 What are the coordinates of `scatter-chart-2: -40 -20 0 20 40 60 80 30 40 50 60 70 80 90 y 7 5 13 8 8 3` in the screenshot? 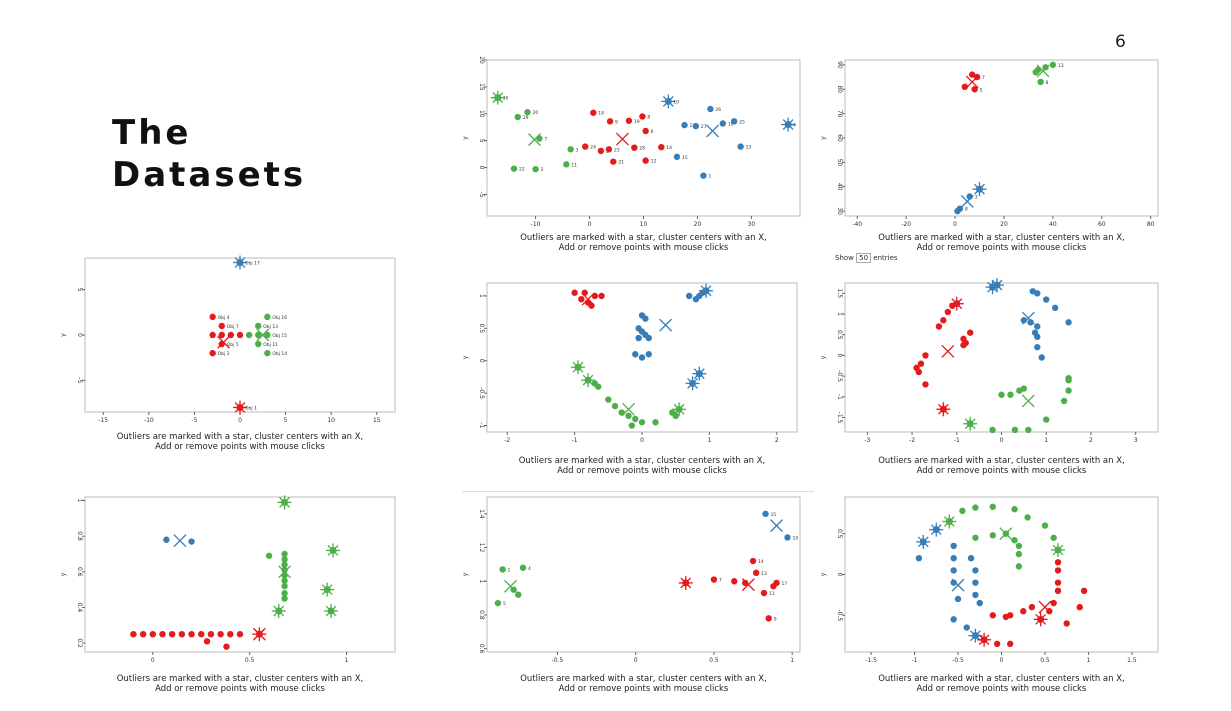 It's located at (989, 143).